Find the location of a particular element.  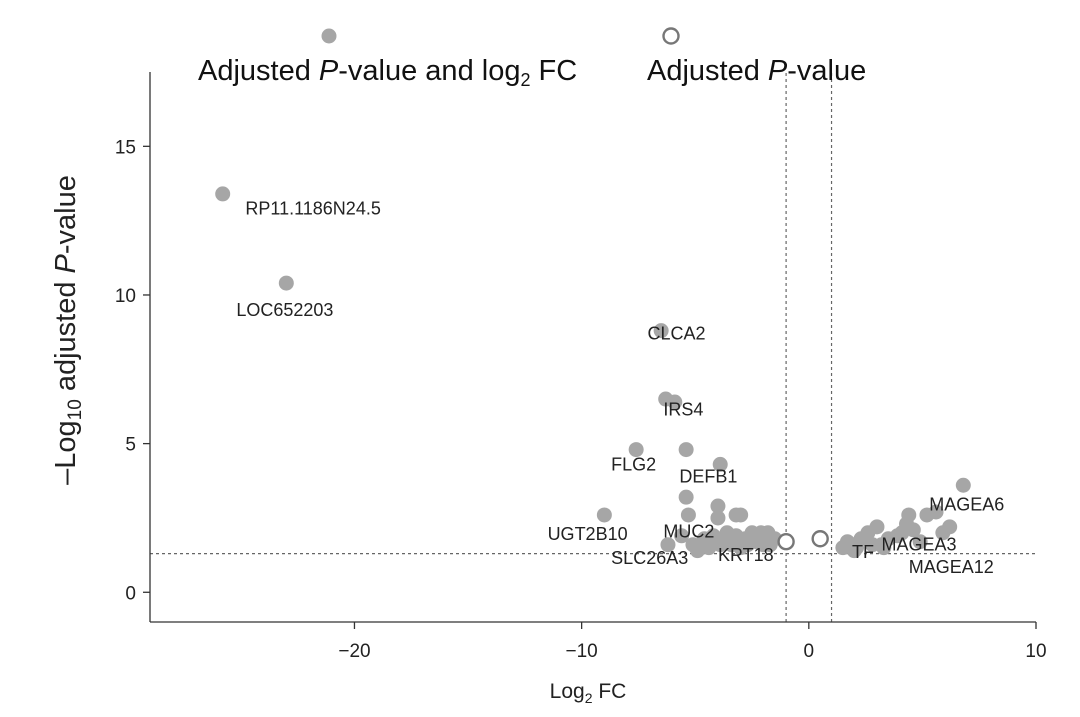

y-tick-label: 10 is located at coordinates (125, 296).